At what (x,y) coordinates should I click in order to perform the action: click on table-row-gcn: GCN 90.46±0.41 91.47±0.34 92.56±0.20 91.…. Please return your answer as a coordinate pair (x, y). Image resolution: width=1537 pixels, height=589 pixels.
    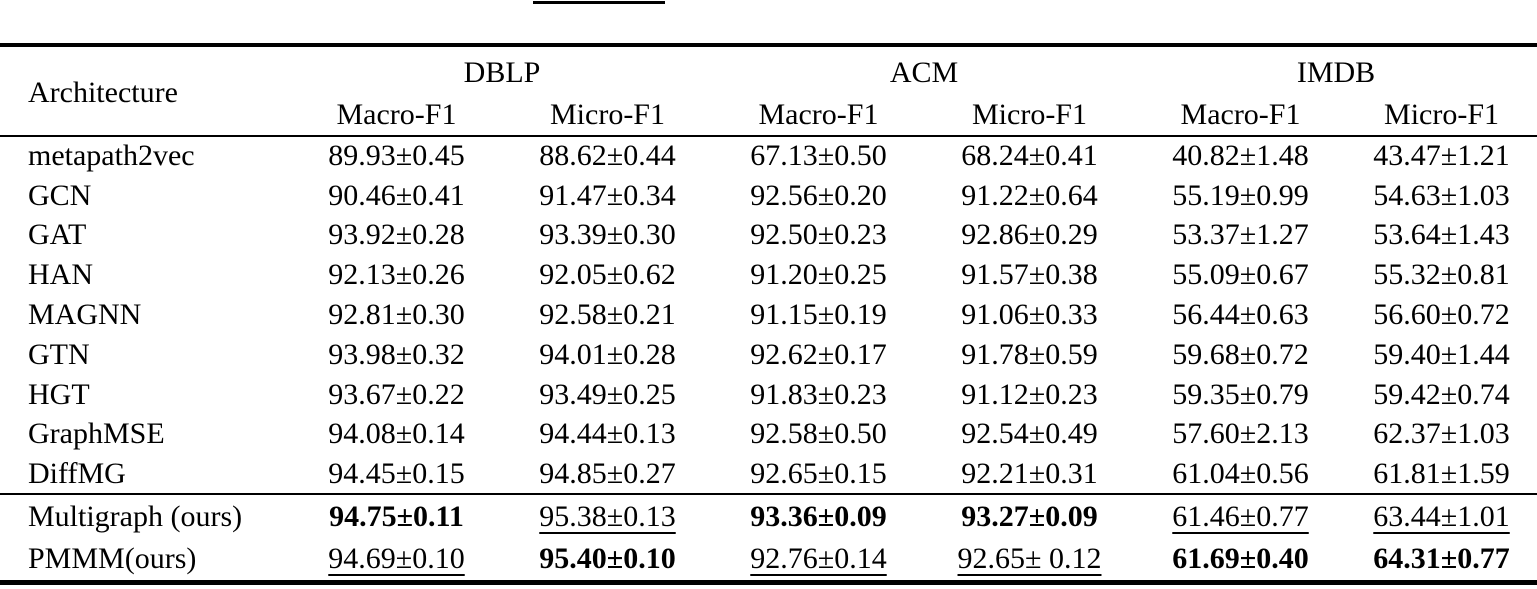
    Looking at the image, I should click on (768, 196).